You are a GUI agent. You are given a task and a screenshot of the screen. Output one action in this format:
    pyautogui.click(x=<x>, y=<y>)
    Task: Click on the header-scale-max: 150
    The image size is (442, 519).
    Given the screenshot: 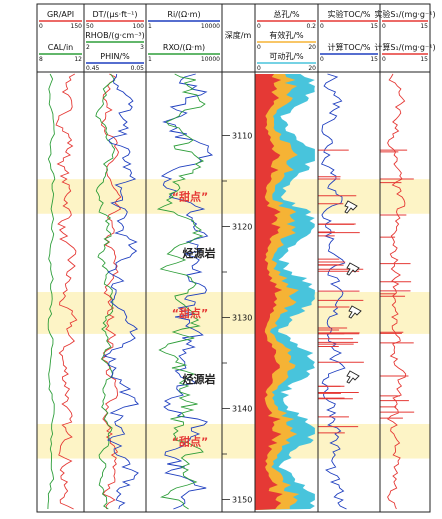 What is the action you would take?
    pyautogui.click(x=77, y=26)
    